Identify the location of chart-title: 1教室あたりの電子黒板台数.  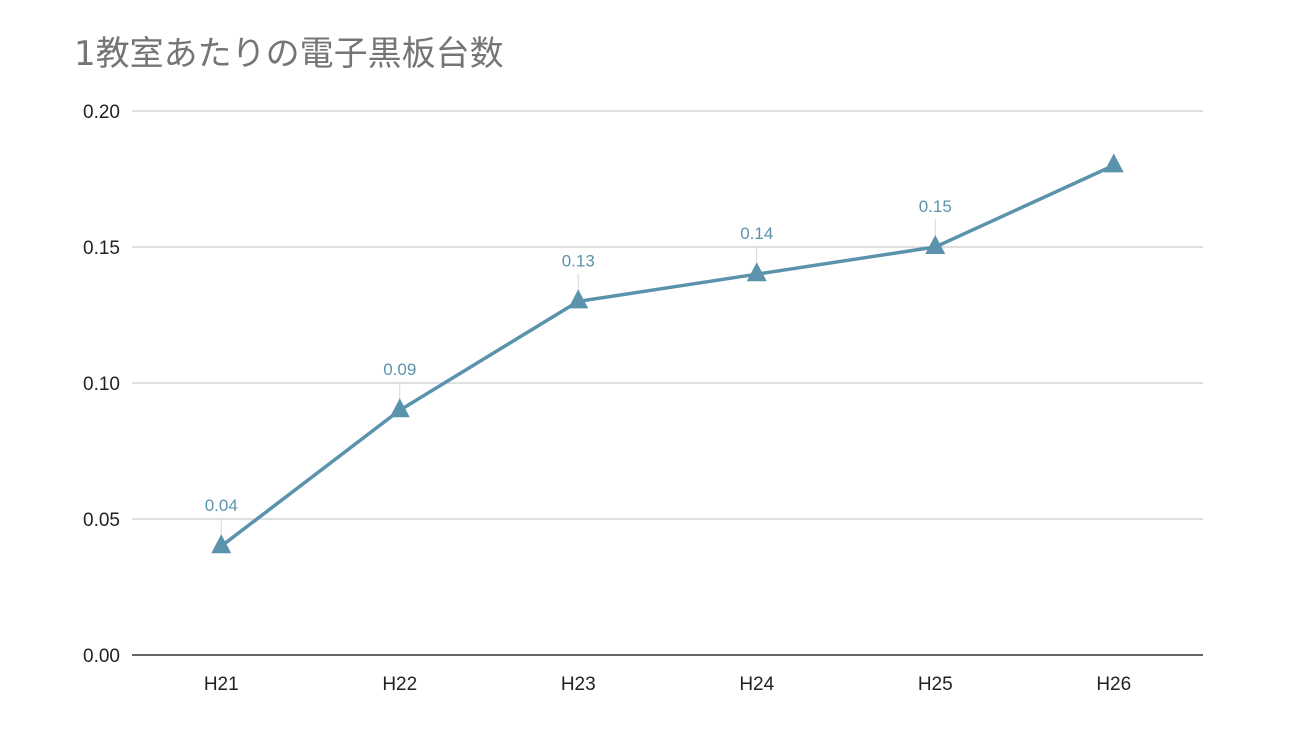
(289, 54).